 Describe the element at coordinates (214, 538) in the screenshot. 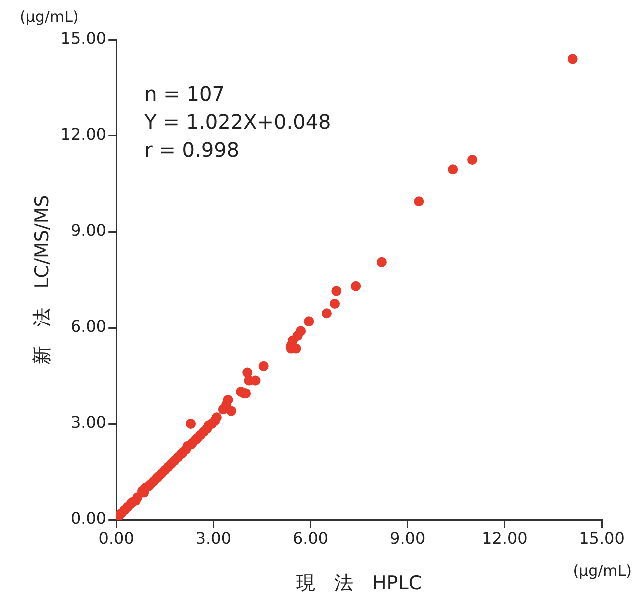

I see `x-tick-label: 3.00` at that location.